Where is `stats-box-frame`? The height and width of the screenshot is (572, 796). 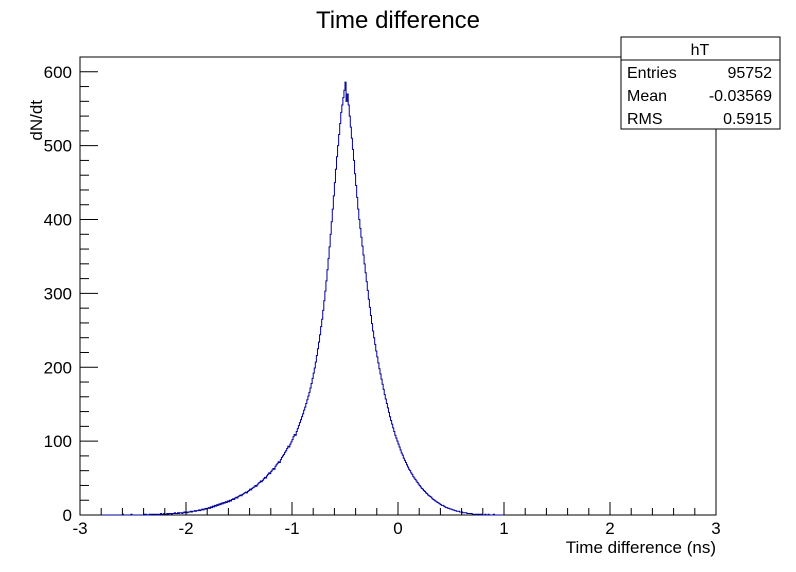
stats-box-frame is located at coordinates (700, 83).